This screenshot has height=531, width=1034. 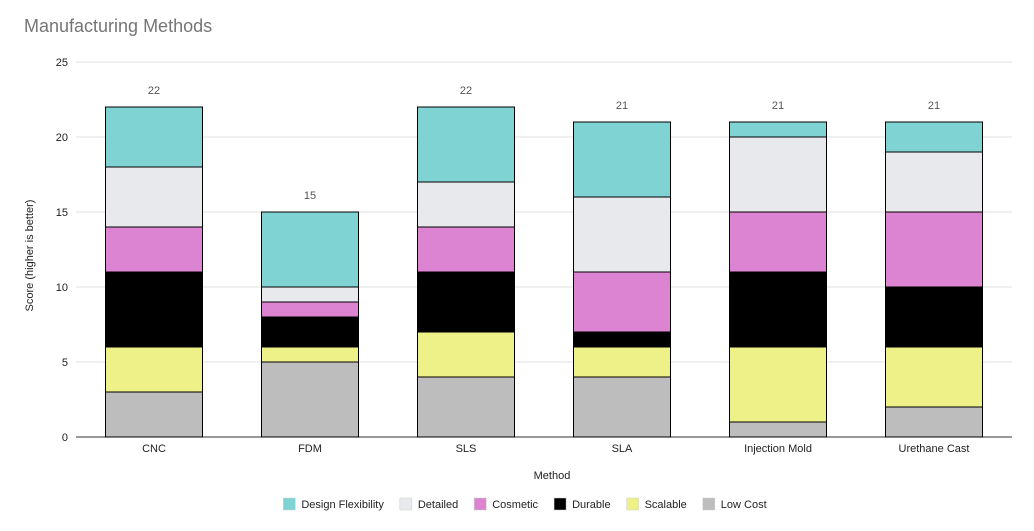 What do you see at coordinates (30, 256) in the screenshot?
I see `y-axis-title: Score (higher is better)` at bounding box center [30, 256].